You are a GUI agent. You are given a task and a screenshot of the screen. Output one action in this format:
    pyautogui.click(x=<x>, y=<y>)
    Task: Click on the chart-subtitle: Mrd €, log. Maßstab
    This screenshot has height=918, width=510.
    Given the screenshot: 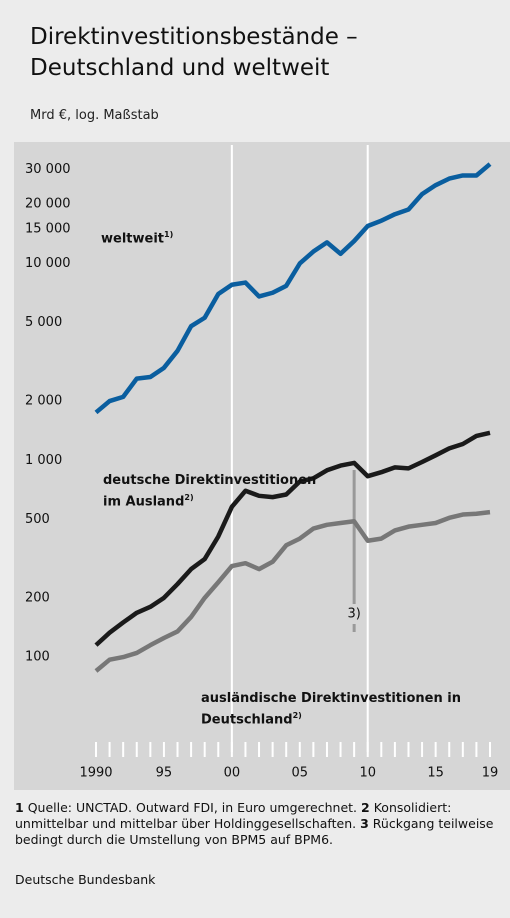 What is the action you would take?
    pyautogui.click(x=94, y=115)
    